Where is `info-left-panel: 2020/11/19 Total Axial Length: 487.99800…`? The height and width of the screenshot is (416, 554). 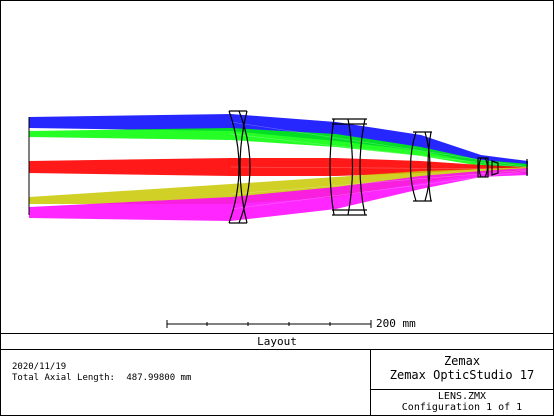
info-left-panel: 2020/11/19 Total Axial Length: 487.99800… is located at coordinates (186, 382).